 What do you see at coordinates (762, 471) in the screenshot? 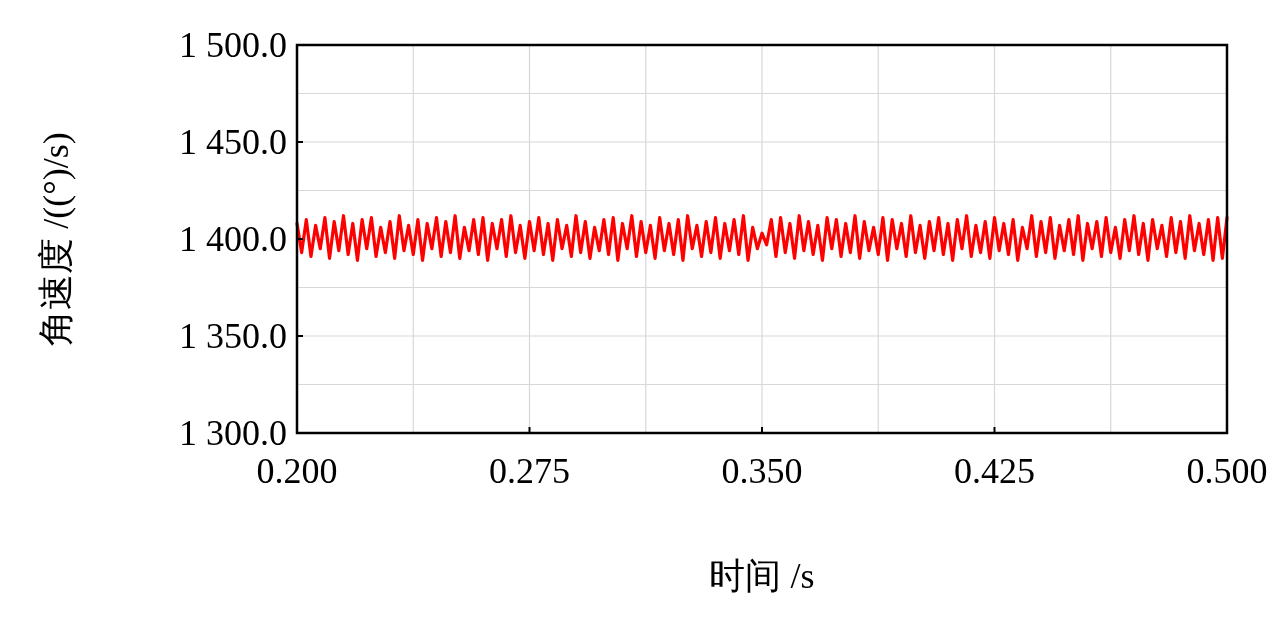
I see `x-tick-label: 0.350` at bounding box center [762, 471].